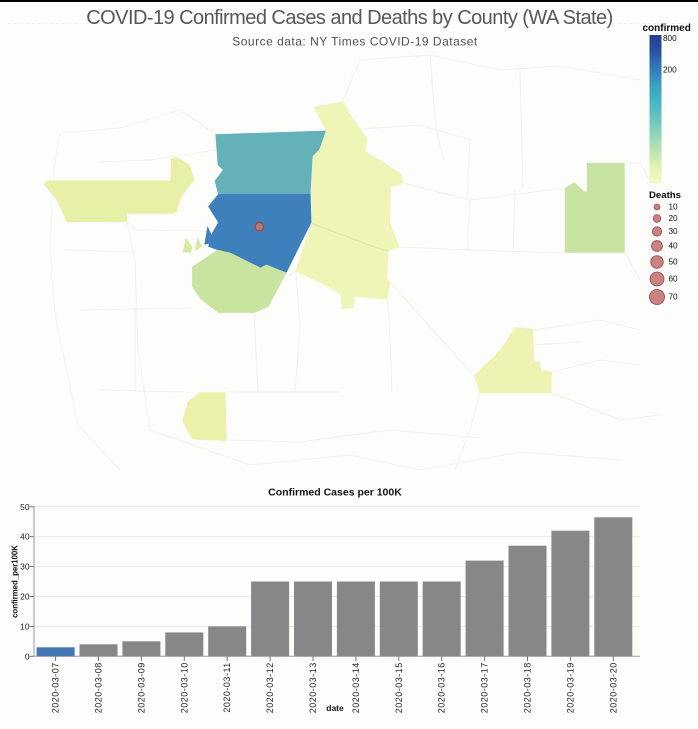  What do you see at coordinates (313, 687) in the screenshot?
I see `svg-text: 2020-03-13` at bounding box center [313, 687].